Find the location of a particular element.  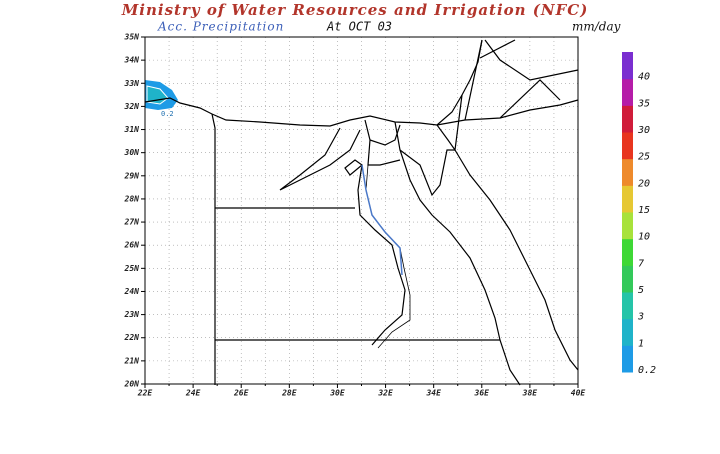

lat-label: 33N is located at coordinates (132, 83).